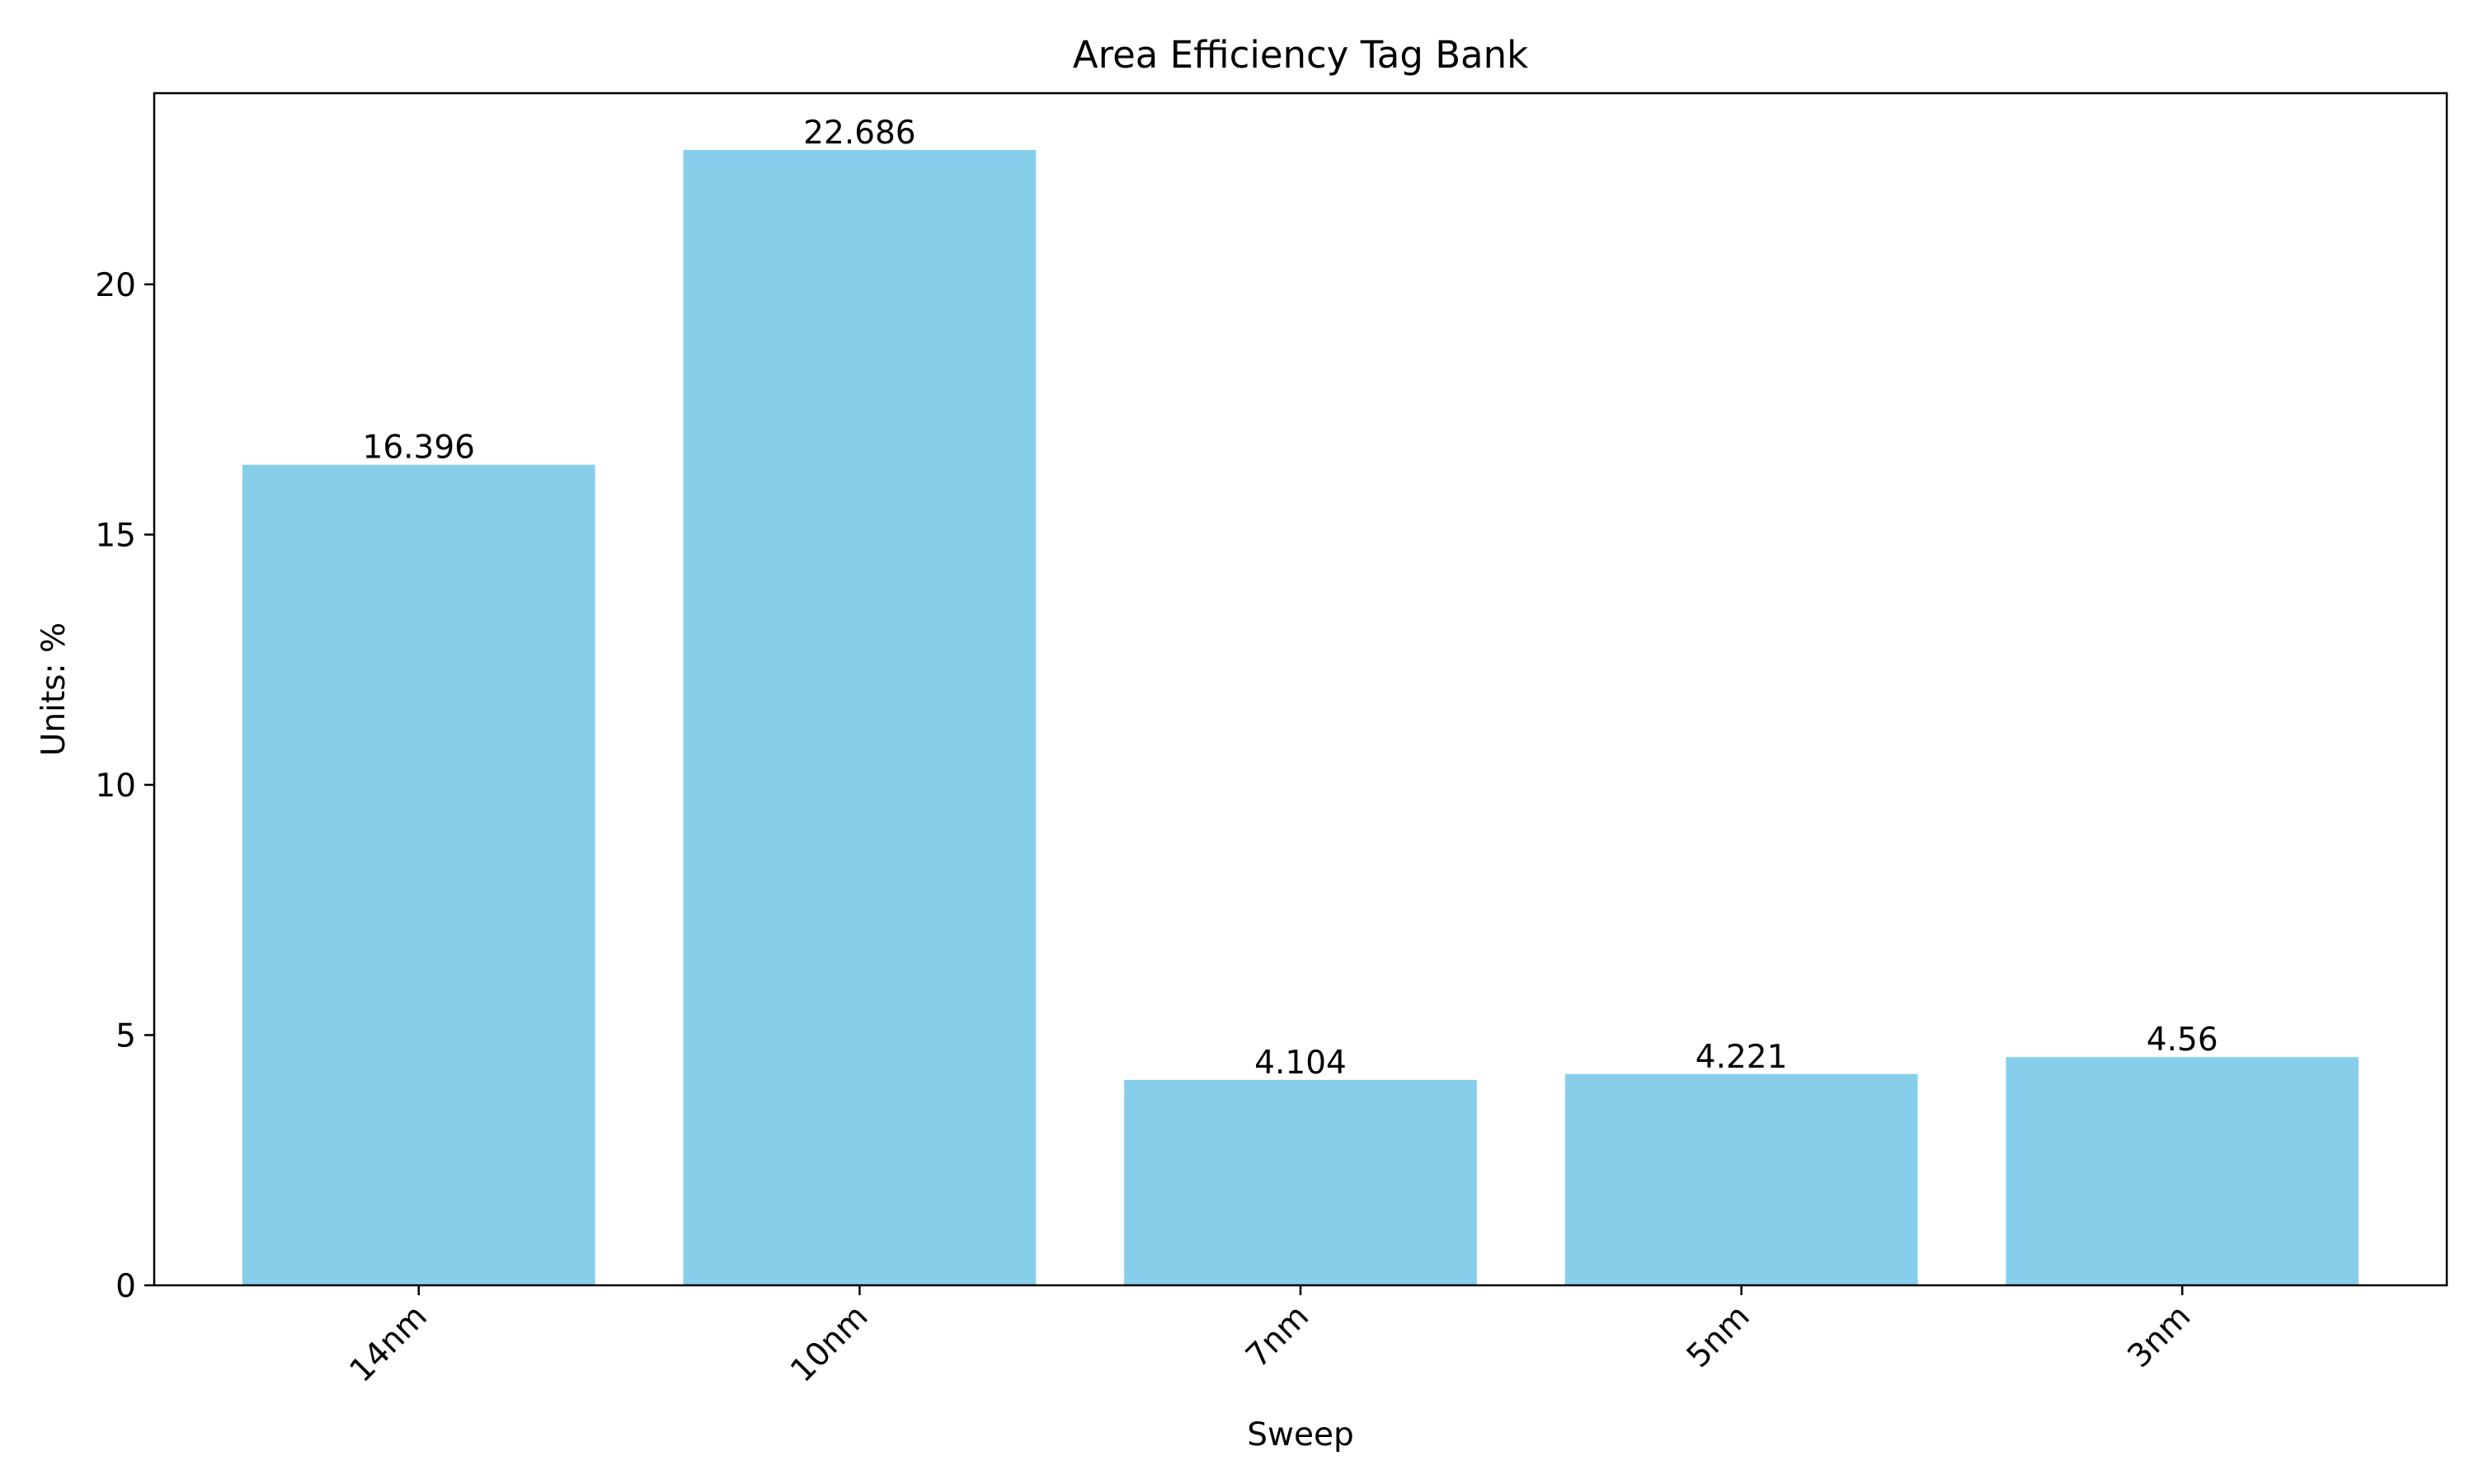 This screenshot has width=2474, height=1484. Describe the element at coordinates (125, 1035) in the screenshot. I see `y-tick-label: 5` at that location.